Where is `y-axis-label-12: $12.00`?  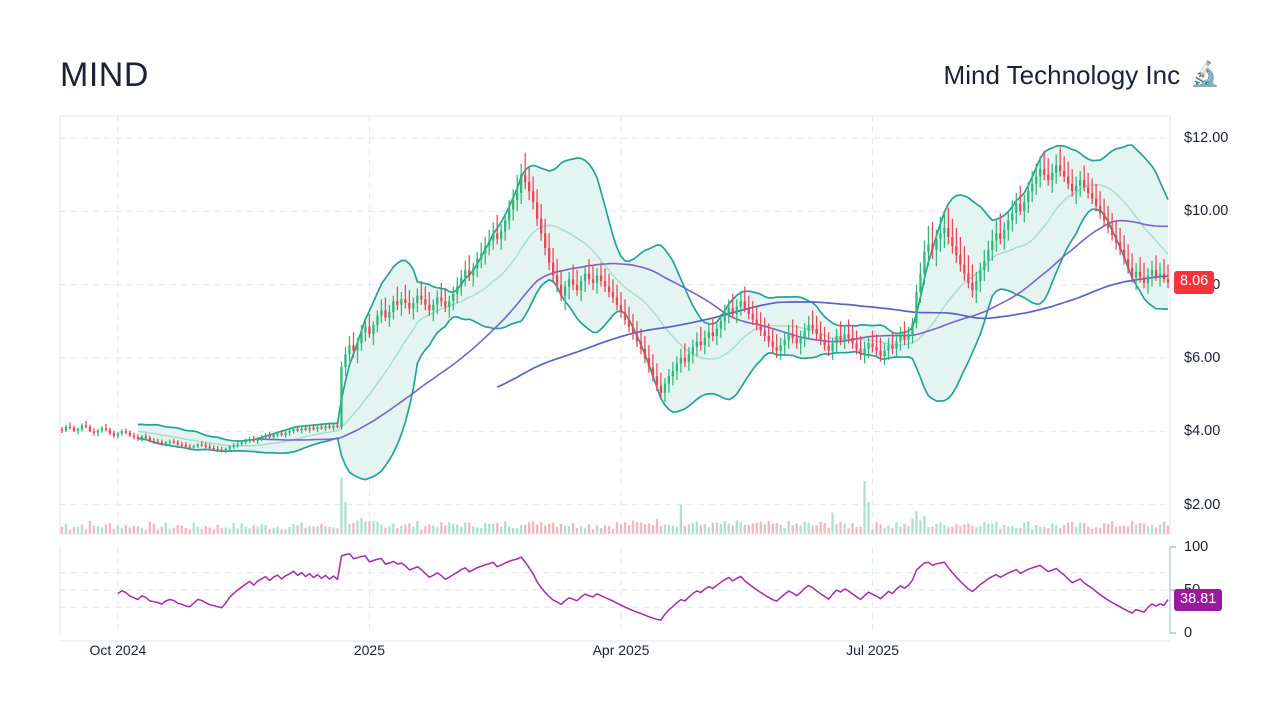 y-axis-label-12: $12.00 is located at coordinates (1206, 138).